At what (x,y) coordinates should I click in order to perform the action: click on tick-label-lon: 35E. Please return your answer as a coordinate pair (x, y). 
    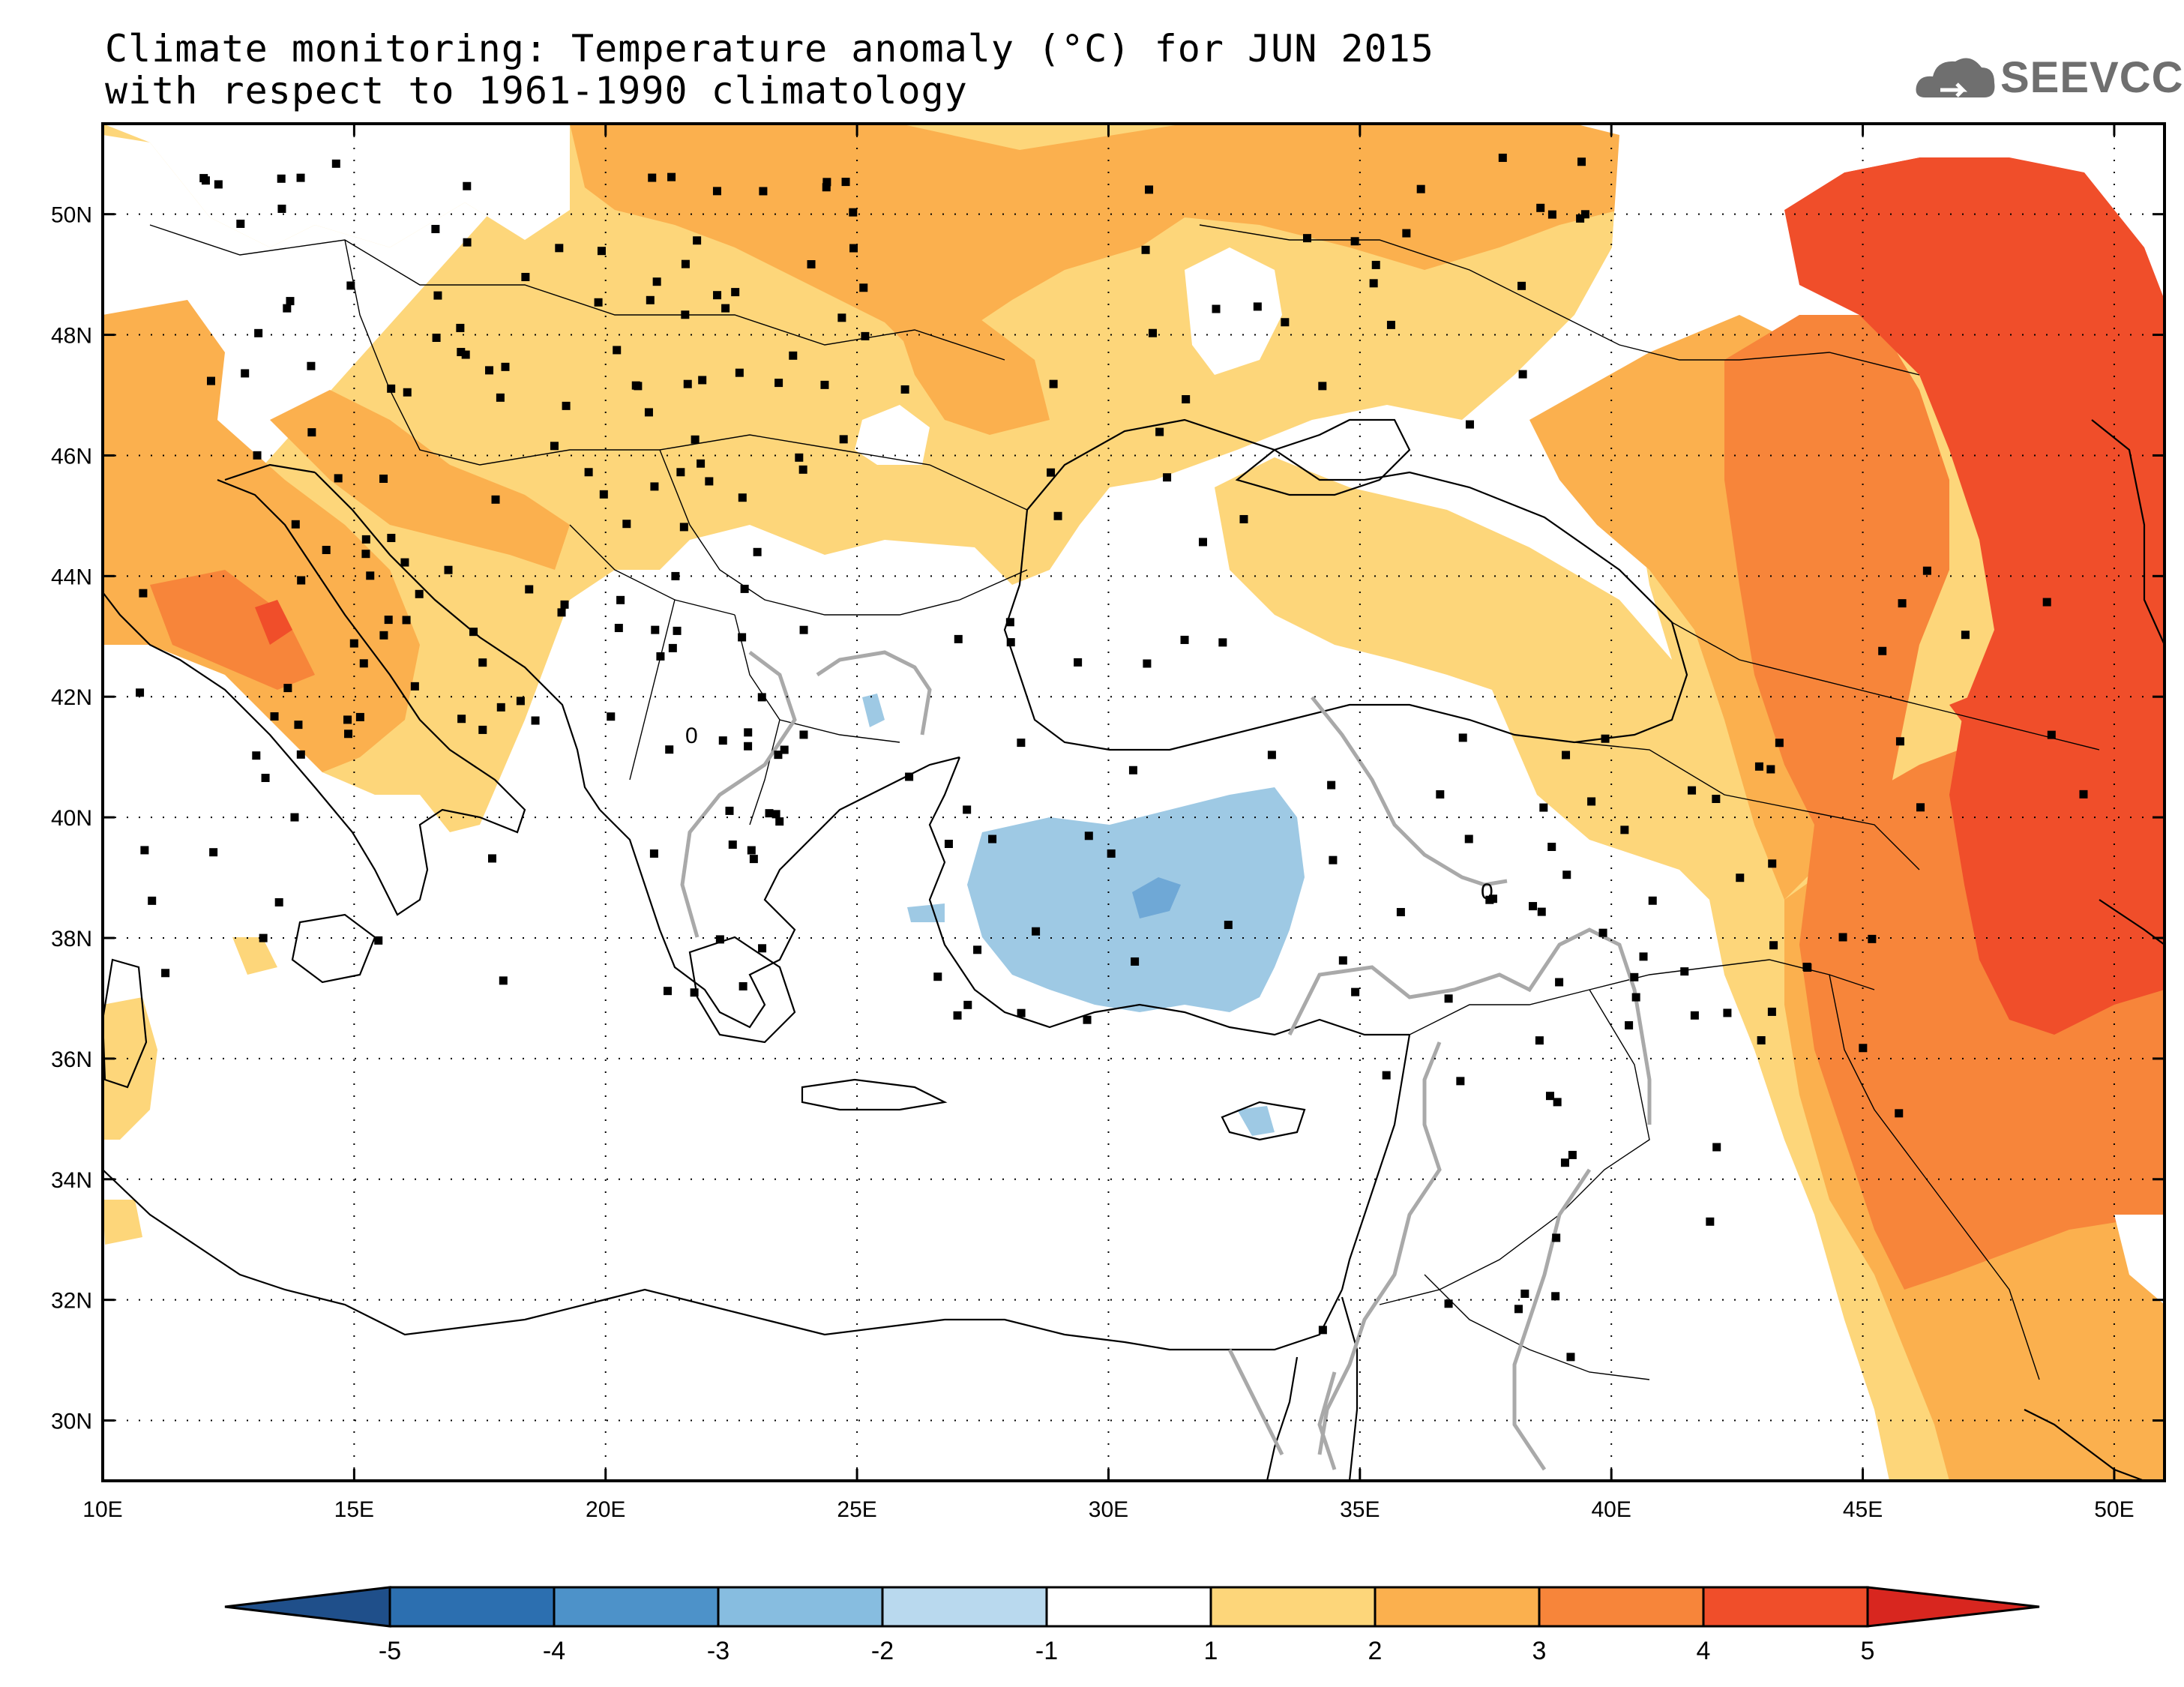
    Looking at the image, I should click on (1360, 1509).